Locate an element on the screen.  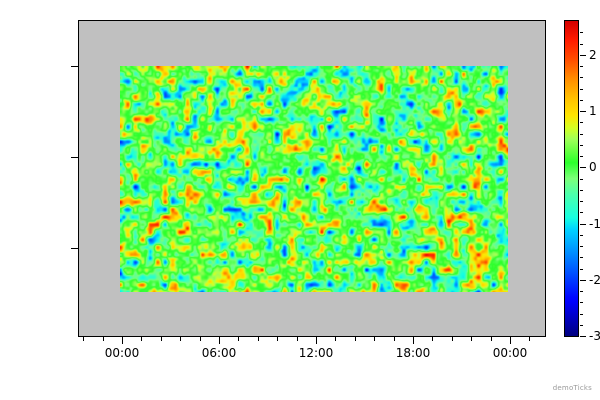
x-tick-label: 18:00 is located at coordinates (413, 353).